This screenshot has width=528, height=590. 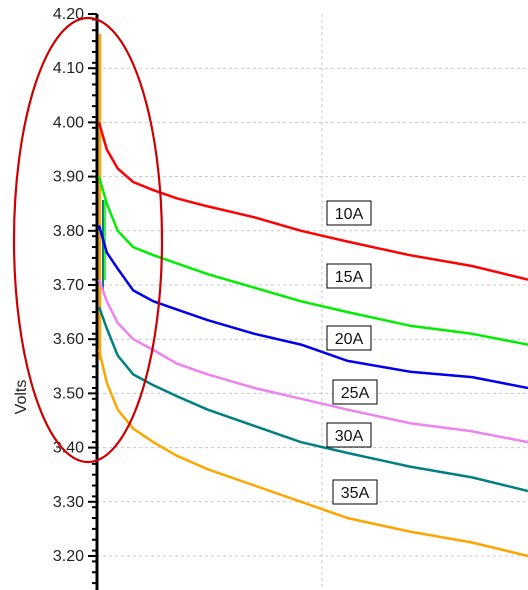 What do you see at coordinates (102, 197) in the screenshot?
I see `initial-spike` at bounding box center [102, 197].